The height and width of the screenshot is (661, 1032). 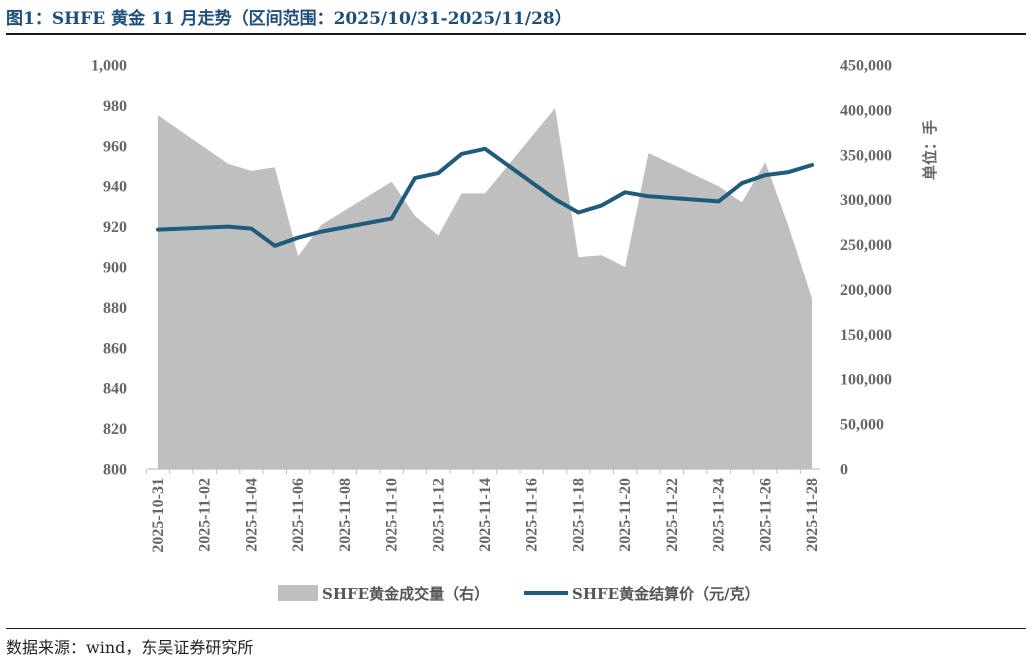 What do you see at coordinates (115, 146) in the screenshot?
I see `left-tick-label: 960` at bounding box center [115, 146].